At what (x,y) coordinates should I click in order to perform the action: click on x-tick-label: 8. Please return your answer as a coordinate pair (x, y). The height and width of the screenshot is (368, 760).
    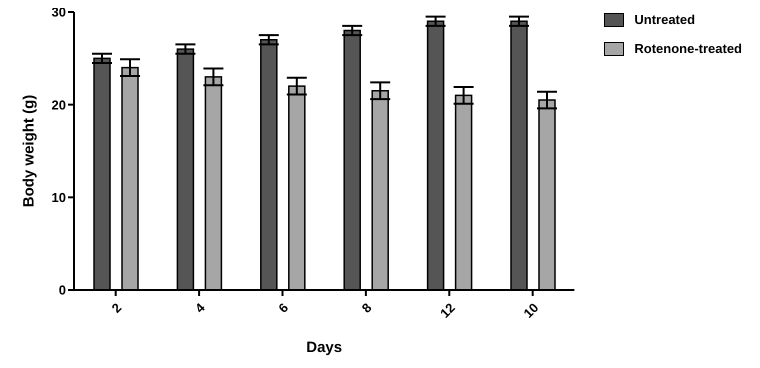
    Looking at the image, I should click on (366, 308).